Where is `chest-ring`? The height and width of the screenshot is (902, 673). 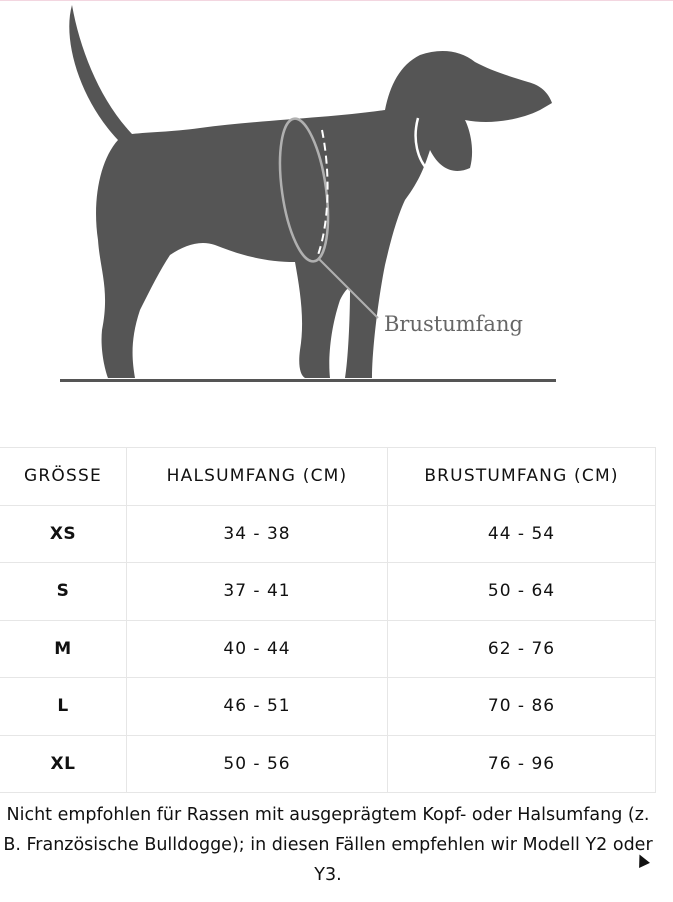 chest-ring is located at coordinates (304, 190).